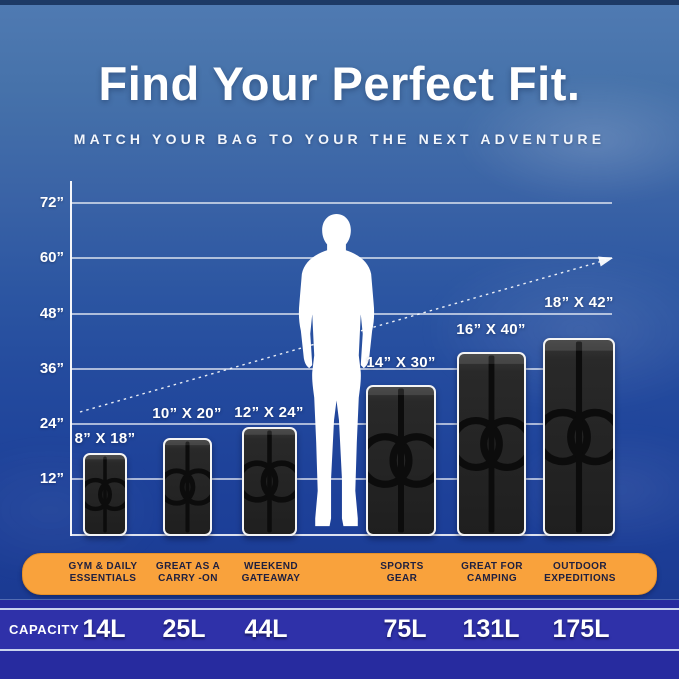 The width and height of the screenshot is (679, 679). I want to click on gridline-72in, so click(341, 203).